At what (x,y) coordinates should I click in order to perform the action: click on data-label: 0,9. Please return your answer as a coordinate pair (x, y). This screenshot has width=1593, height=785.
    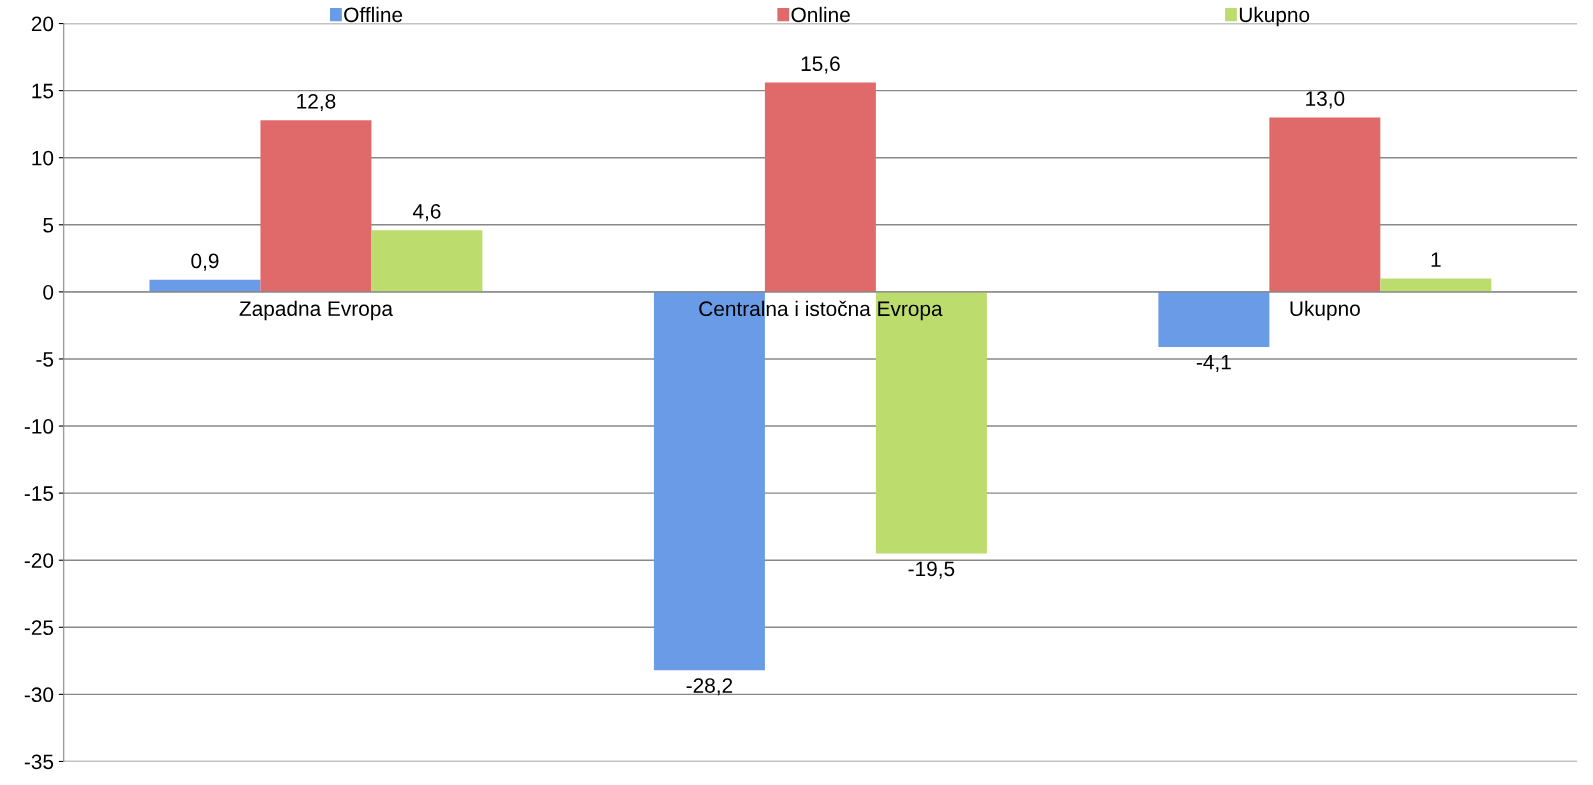
    Looking at the image, I should click on (205, 262).